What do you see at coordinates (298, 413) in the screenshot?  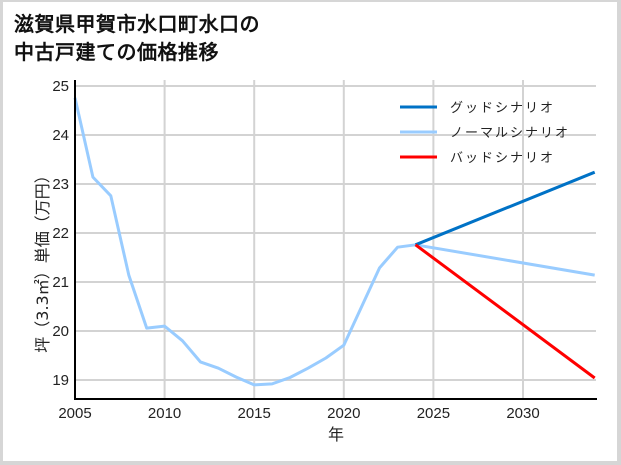 I see `x-tick-labels: 2005 2010 2015 2020 2025 2030` at bounding box center [298, 413].